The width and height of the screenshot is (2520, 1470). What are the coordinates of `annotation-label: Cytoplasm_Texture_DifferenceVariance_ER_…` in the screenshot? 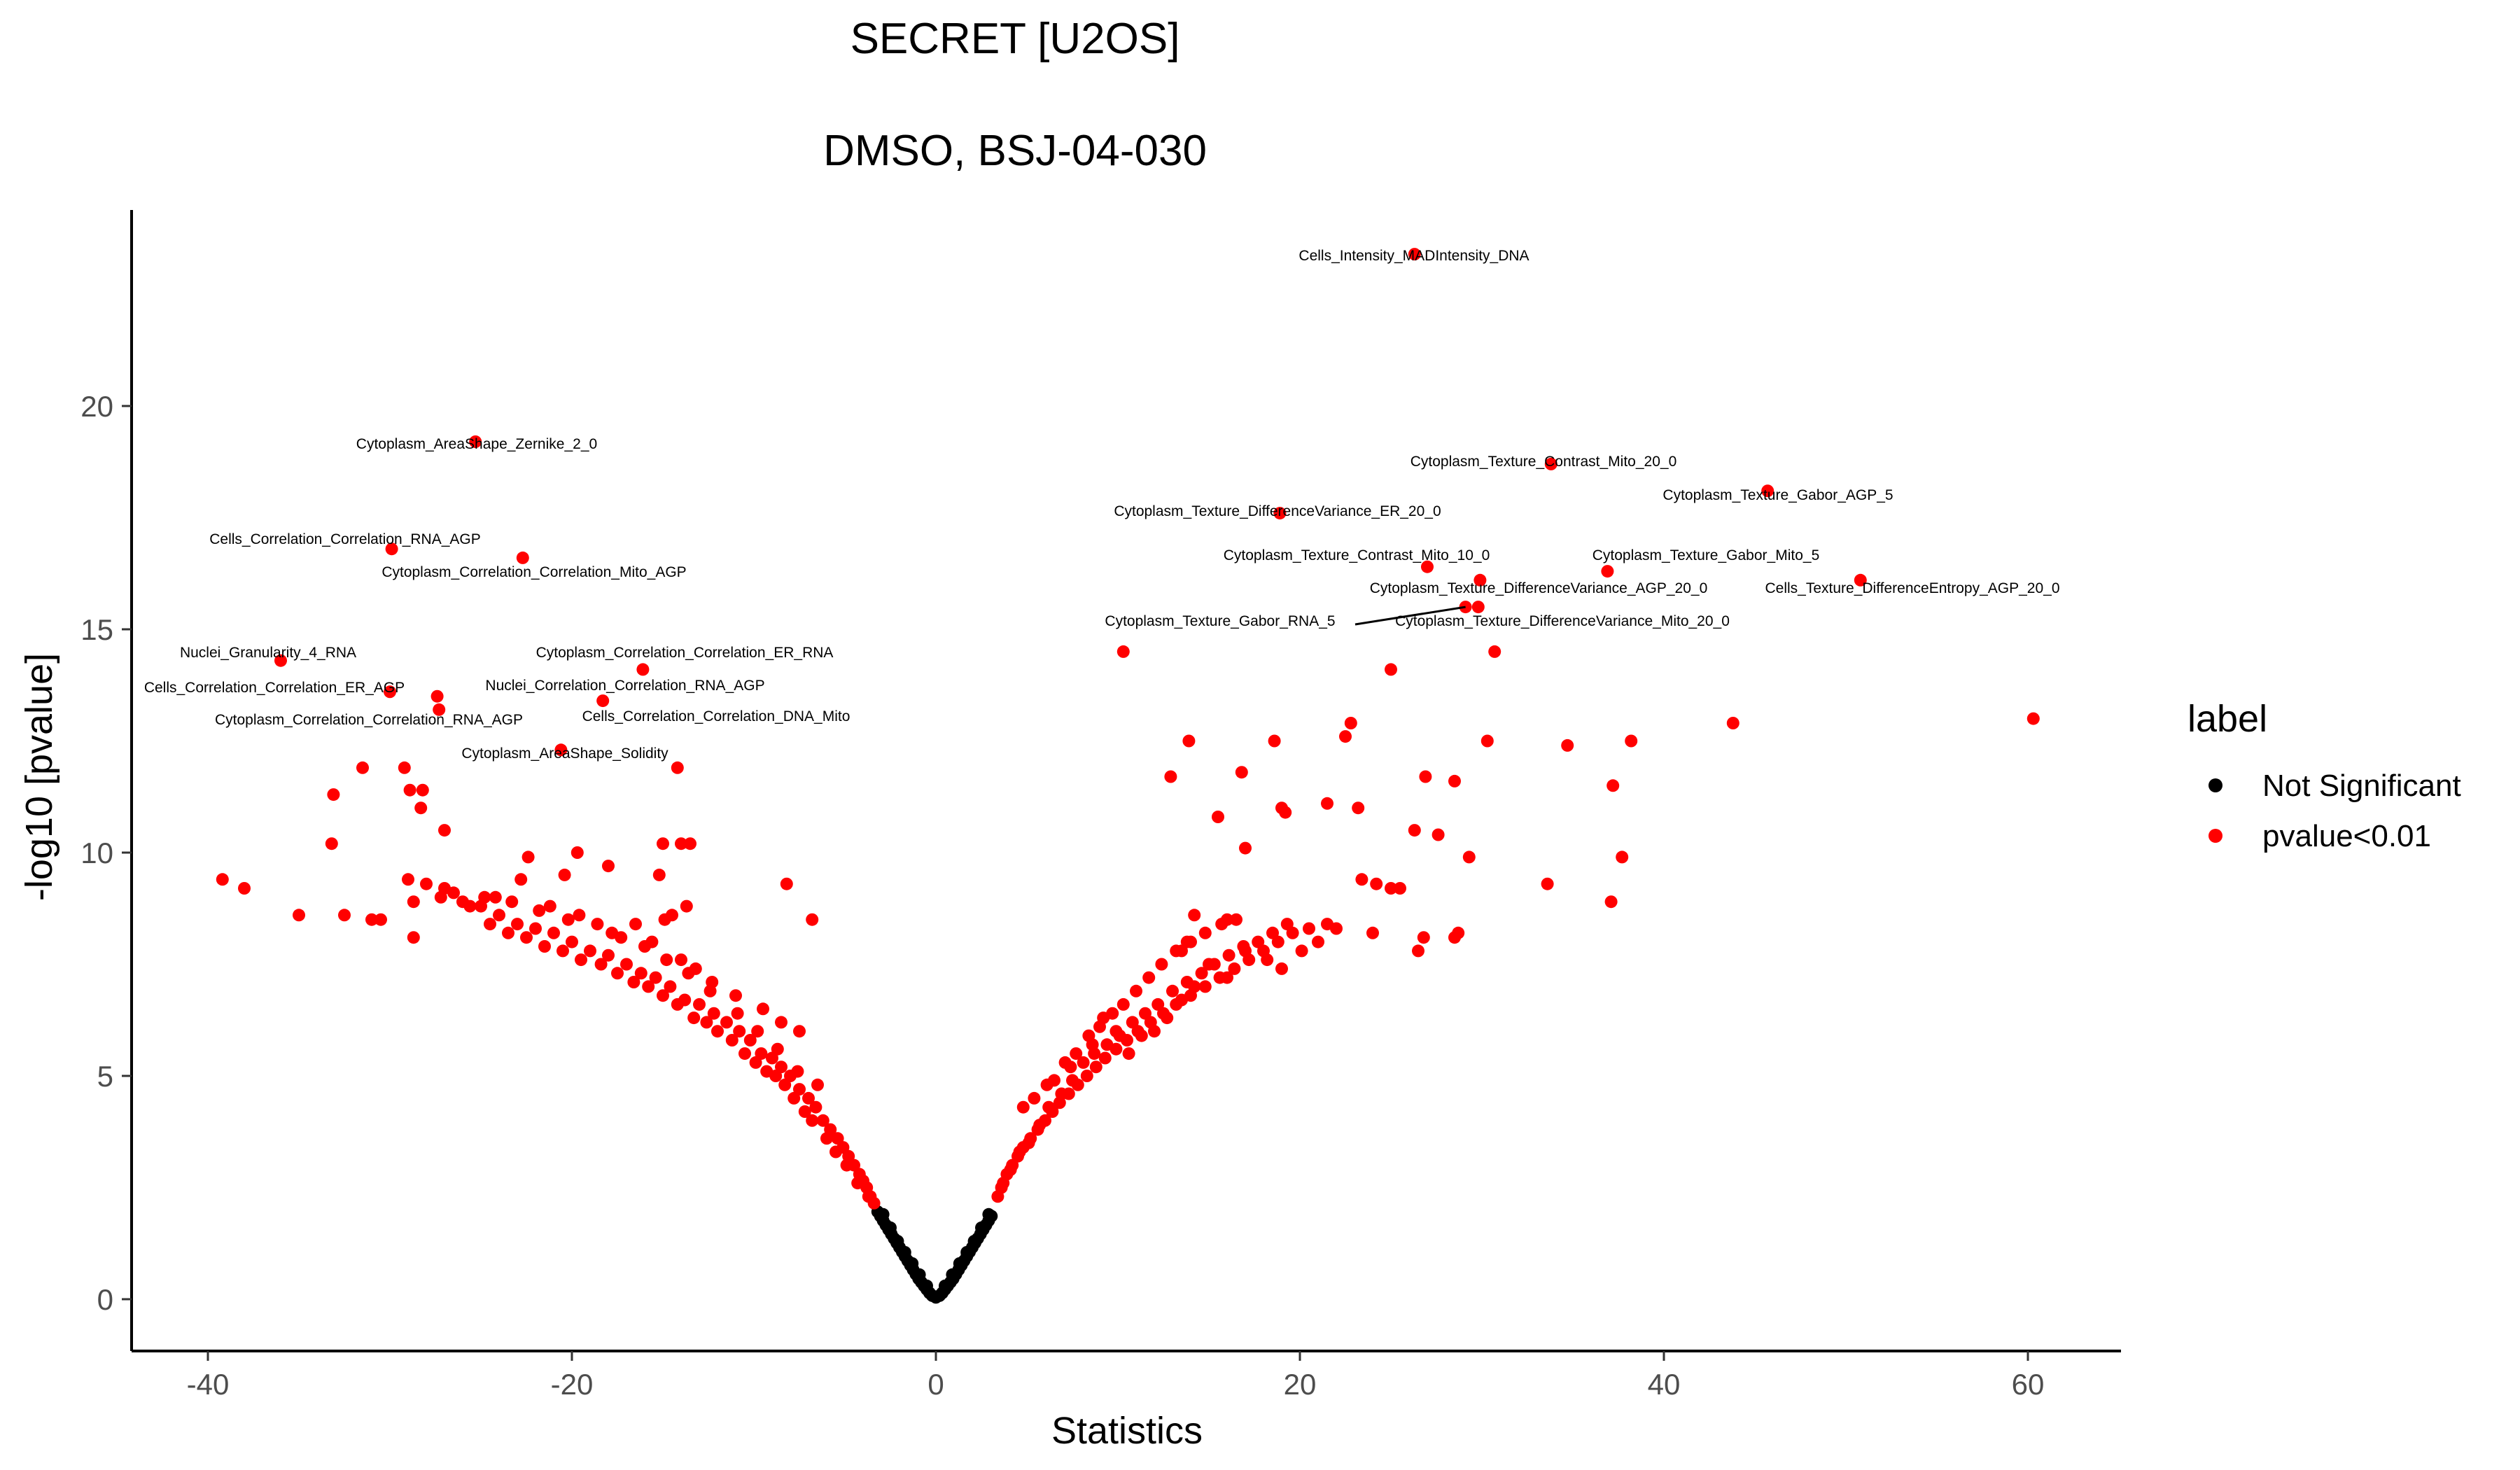 It's located at (1277, 511).